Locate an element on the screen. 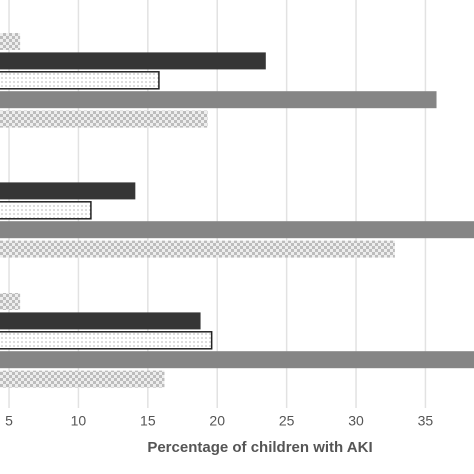 The width and height of the screenshot is (474, 474). x-tick-label: 15 is located at coordinates (148, 421).